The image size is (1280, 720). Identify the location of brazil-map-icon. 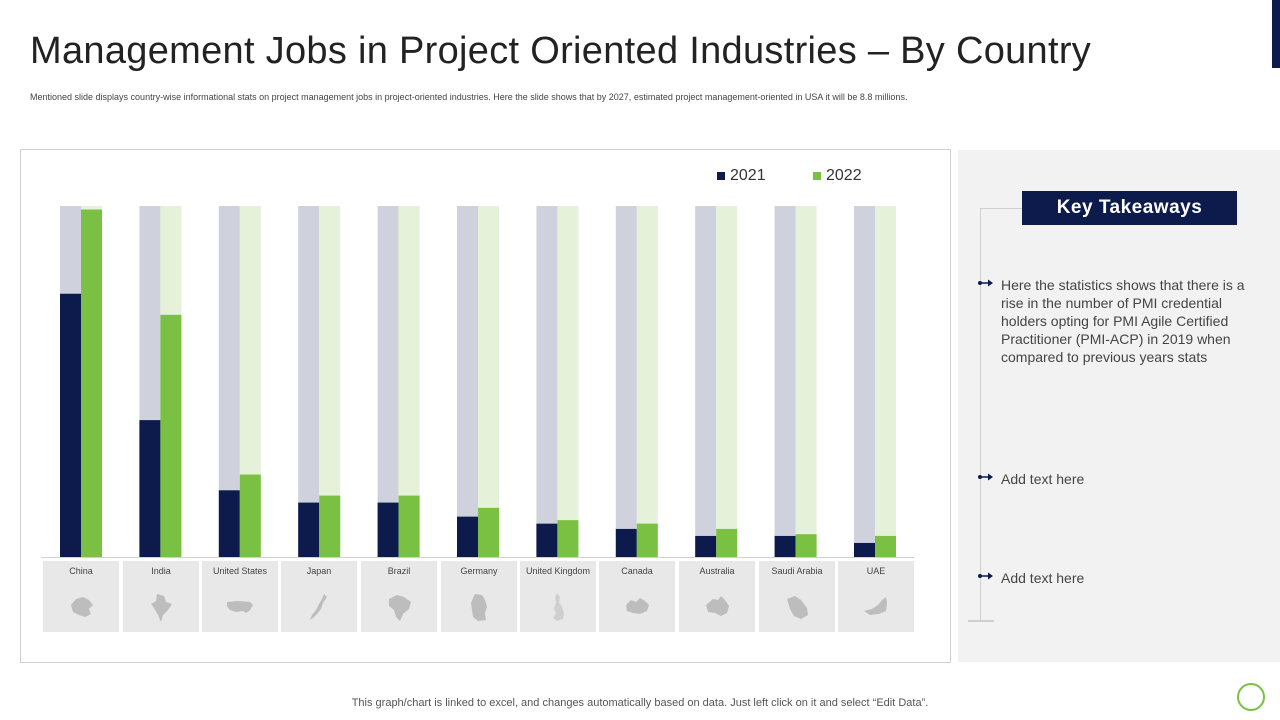
(400, 608).